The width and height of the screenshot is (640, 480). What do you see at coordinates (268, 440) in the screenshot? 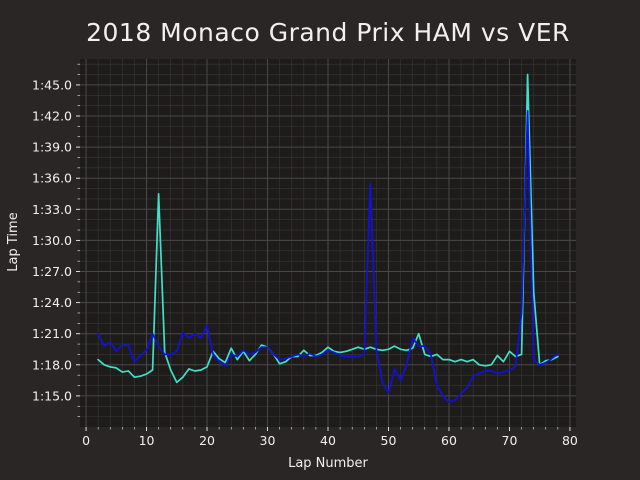
I see `x-tick-label: 30` at bounding box center [268, 440].